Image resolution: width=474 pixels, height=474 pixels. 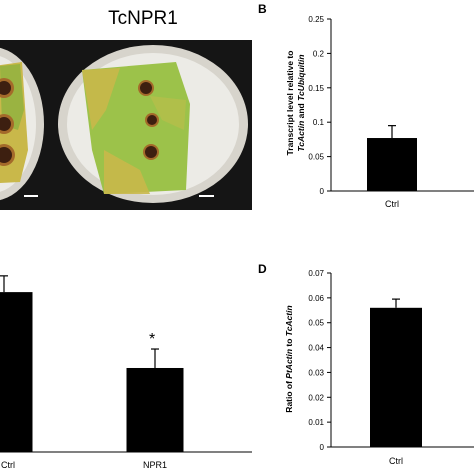 I want to click on npr1-dish, so click(x=153, y=124).